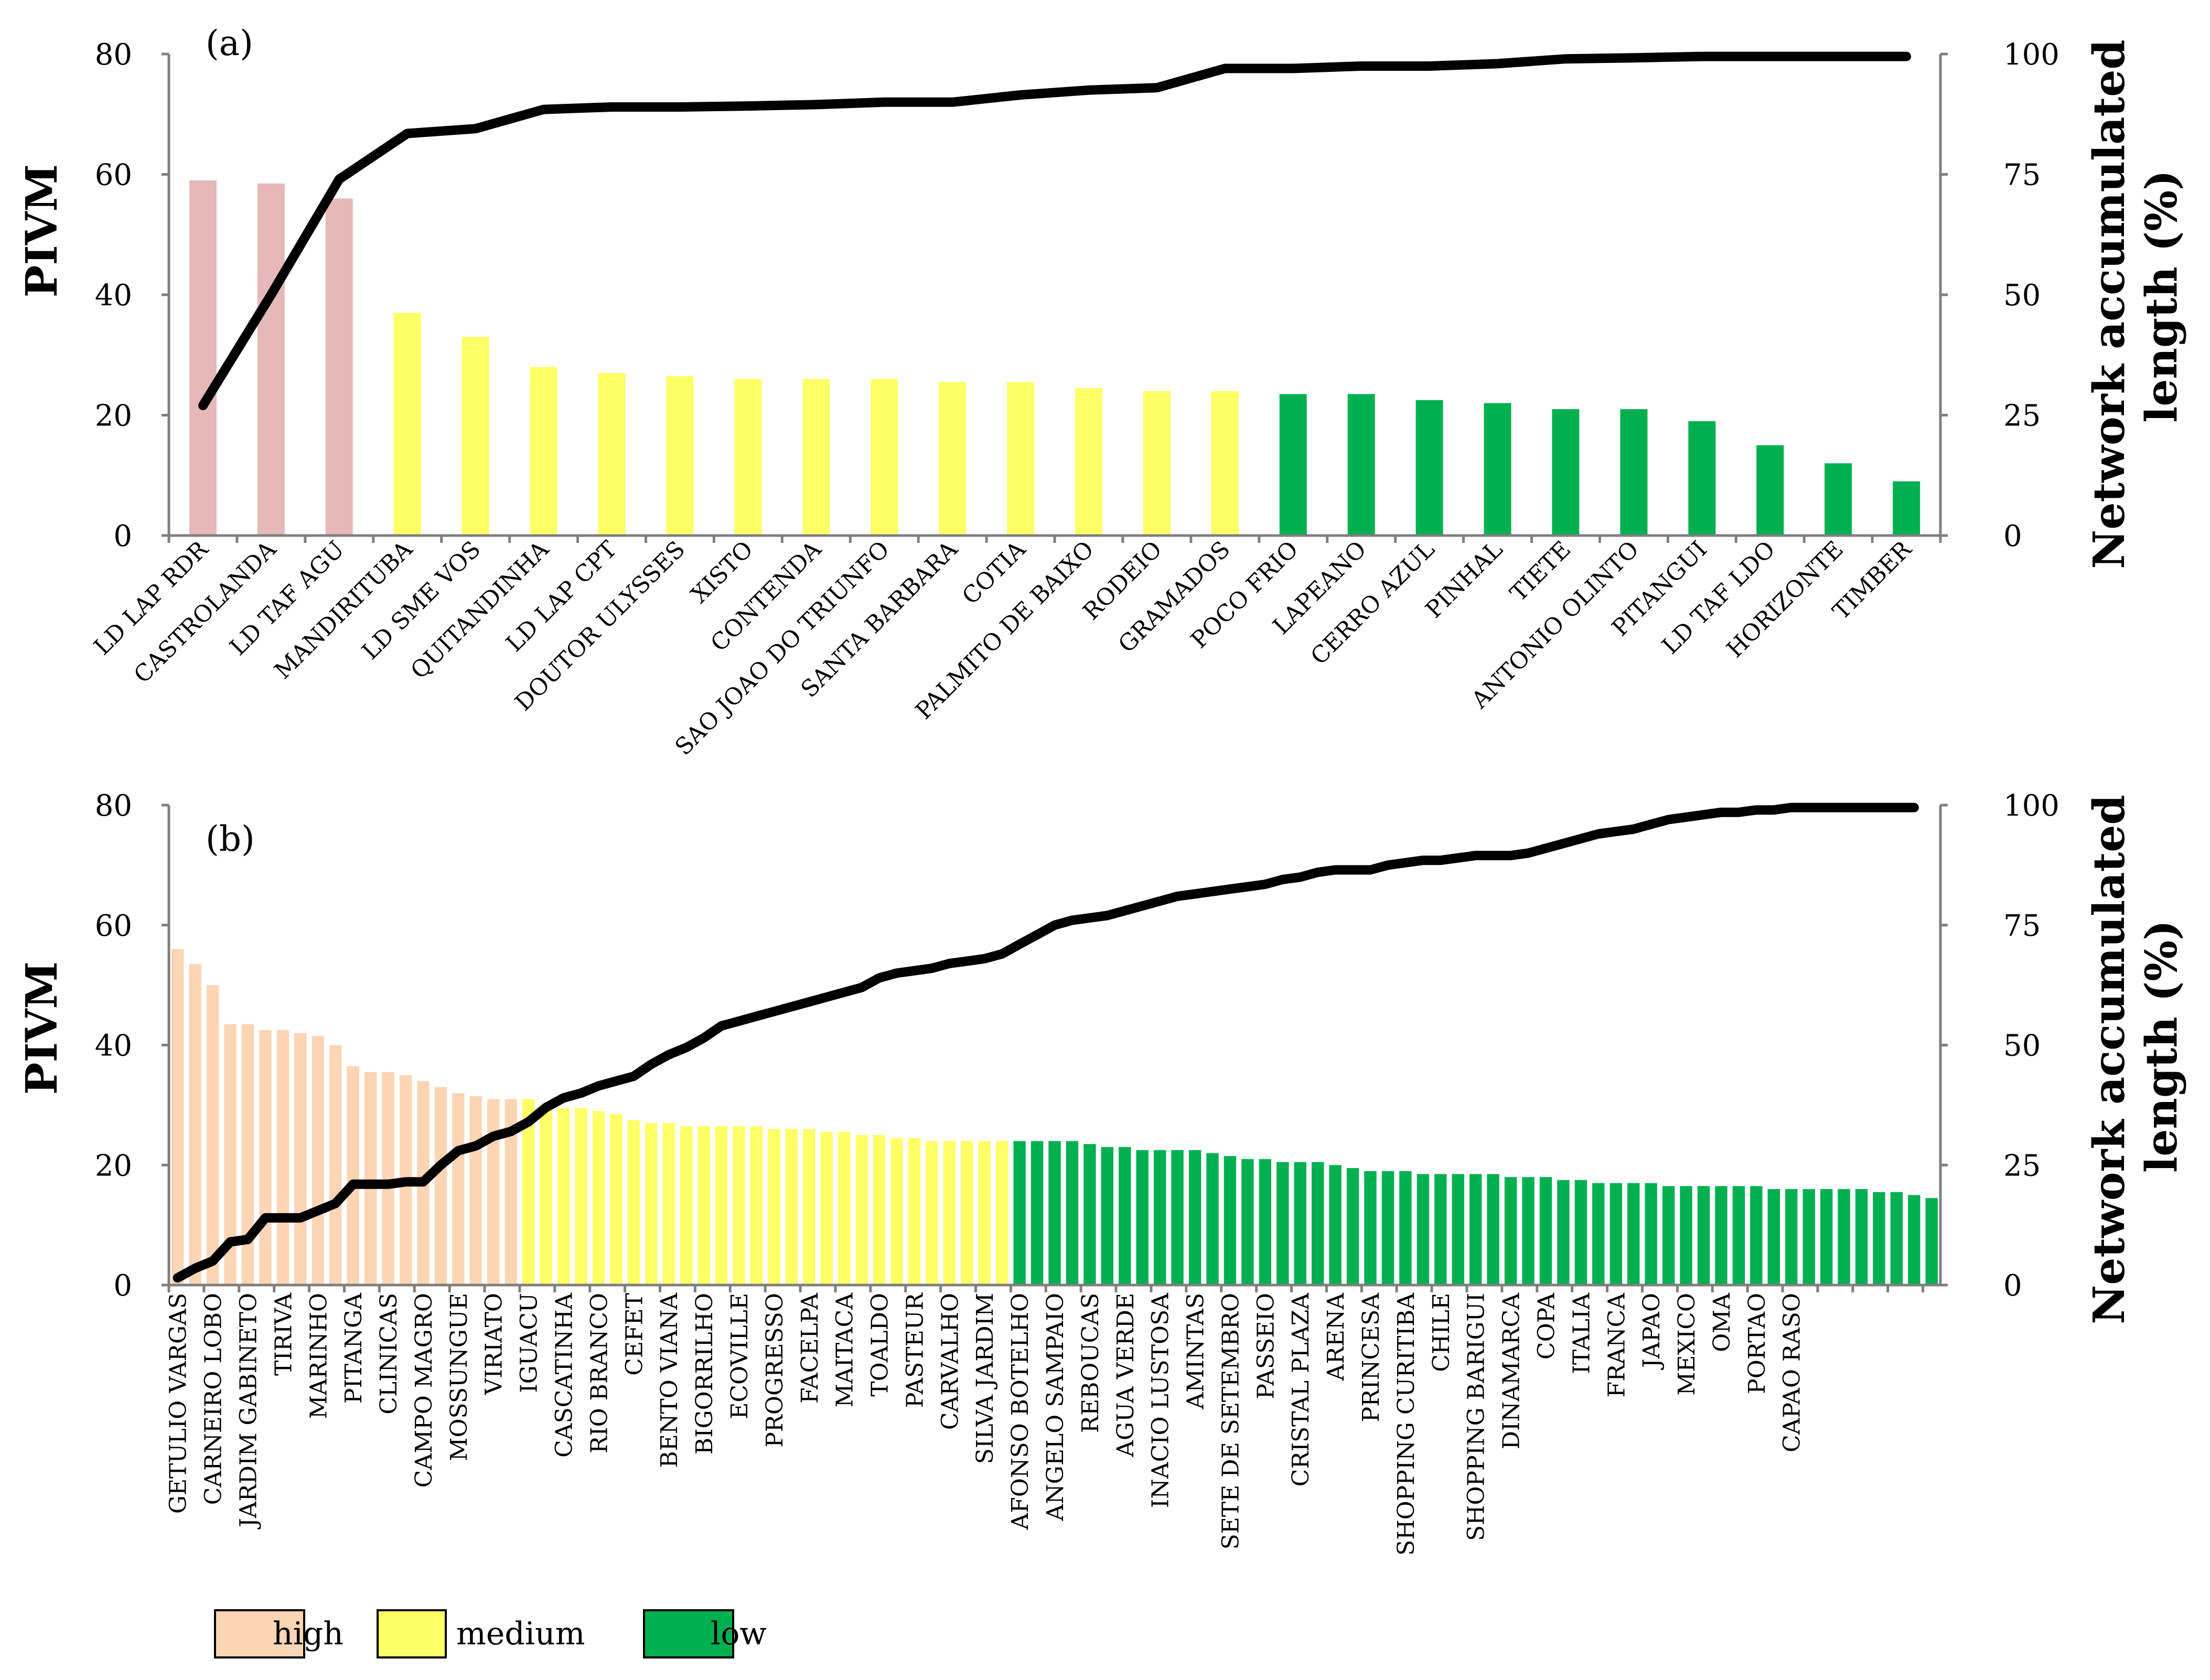 Image resolution: width=2210 pixels, height=1680 pixels. Describe the element at coordinates (670, 1380) in the screenshot. I see `category-label: BENTO VIANA` at that location.